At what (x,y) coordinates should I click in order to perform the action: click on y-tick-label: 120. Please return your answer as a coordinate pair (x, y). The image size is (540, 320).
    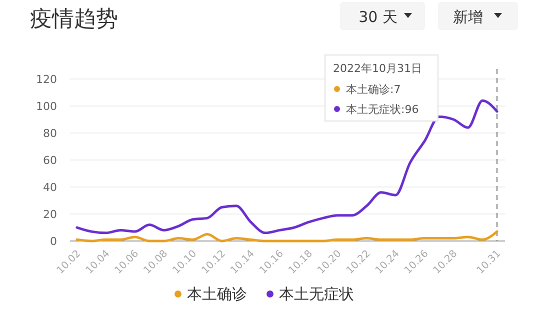
    Looking at the image, I should click on (46, 79).